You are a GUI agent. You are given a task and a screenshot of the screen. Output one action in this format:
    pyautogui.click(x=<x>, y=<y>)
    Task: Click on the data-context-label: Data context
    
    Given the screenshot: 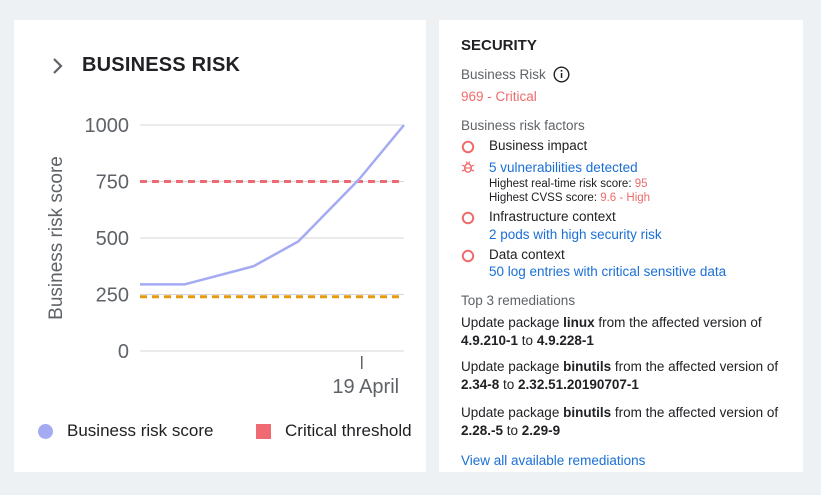 What is the action you would take?
    pyautogui.click(x=527, y=254)
    